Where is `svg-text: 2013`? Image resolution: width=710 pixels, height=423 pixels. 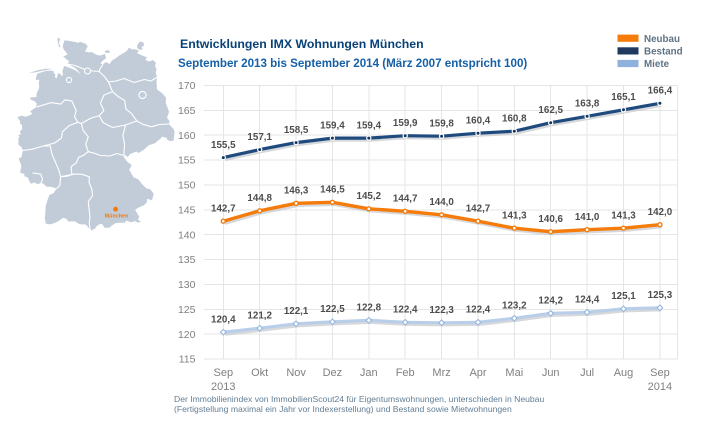
svg-text: 2013 is located at coordinates (223, 387).